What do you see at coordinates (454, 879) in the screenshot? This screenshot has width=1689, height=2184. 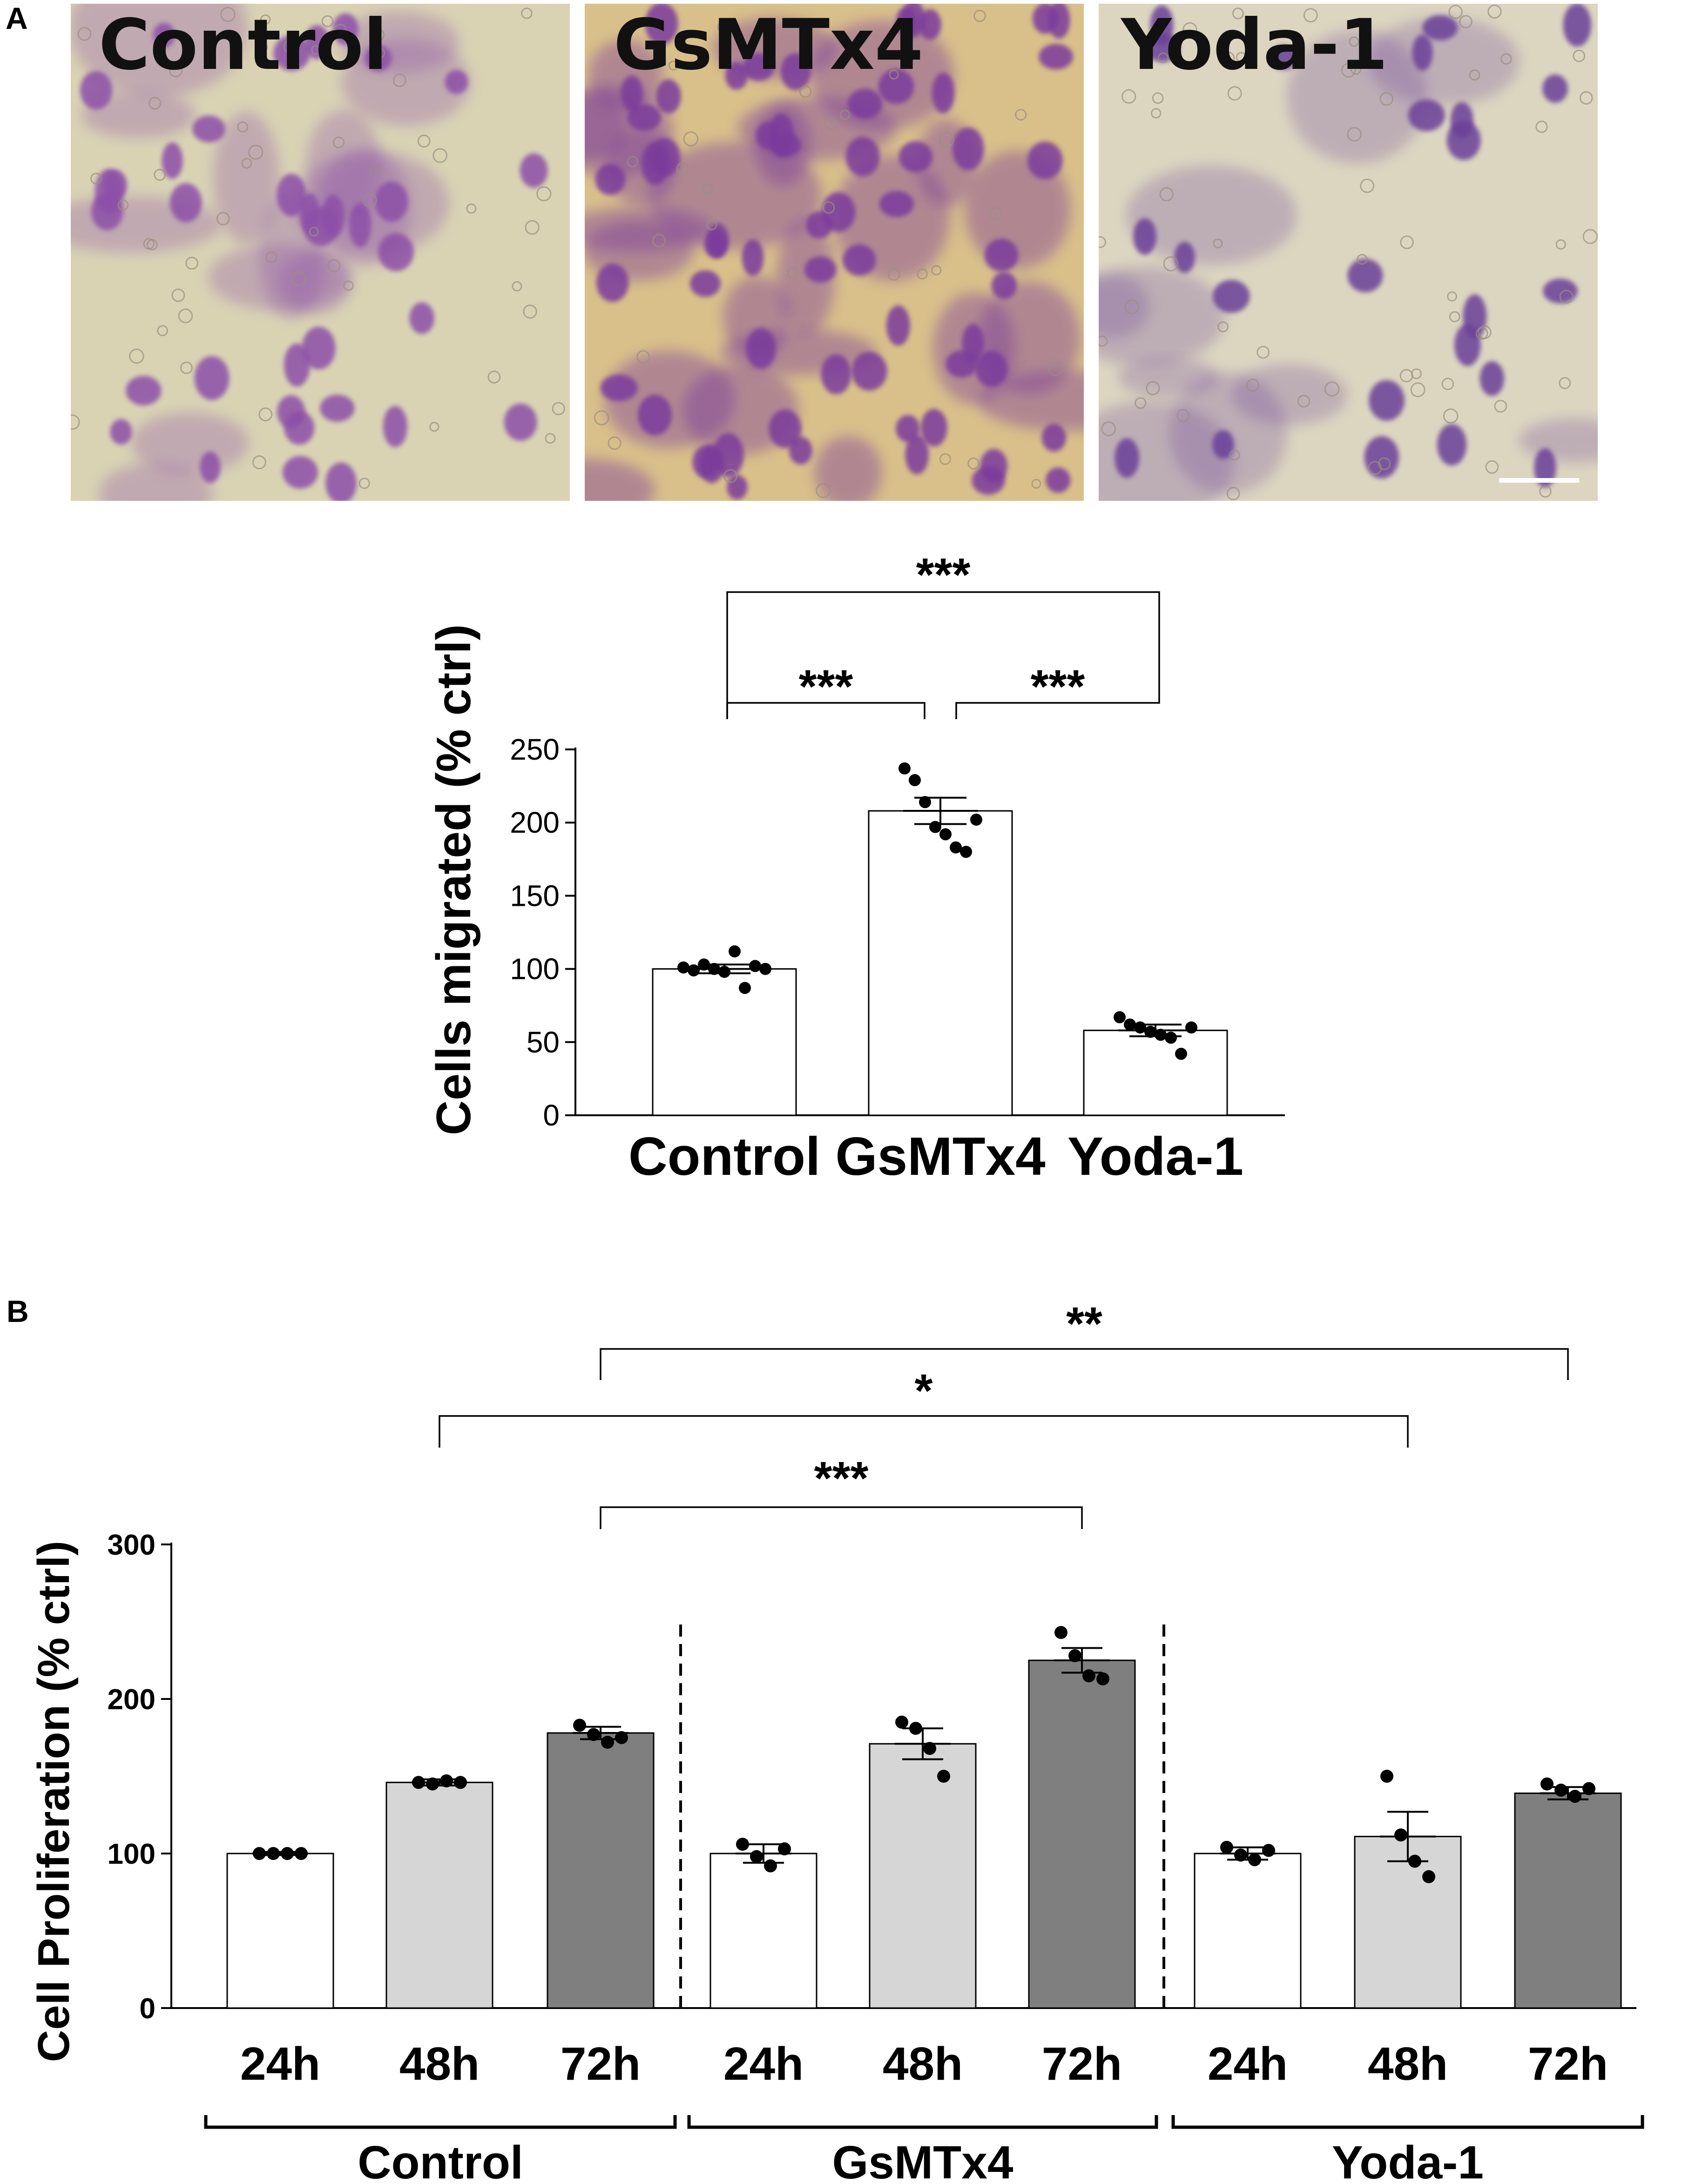 I see `chart-a-y-axis-label: Cells migrated (% ctrl)` at bounding box center [454, 879].